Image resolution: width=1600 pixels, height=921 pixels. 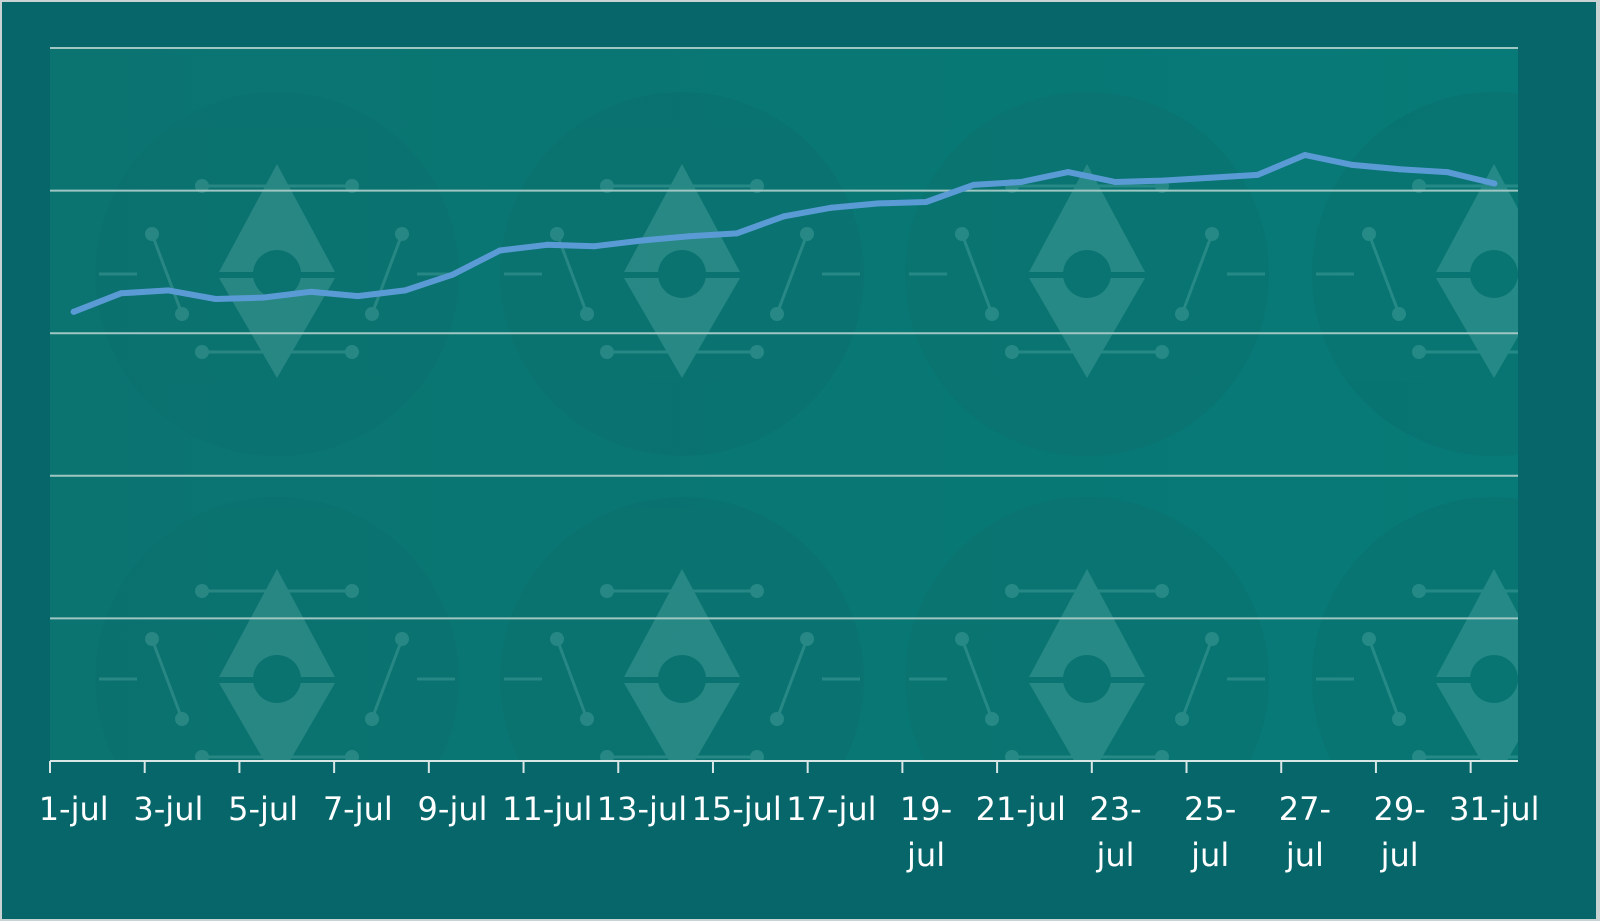 I want to click on x-tick-label: 9-jul, so click(x=453, y=809).